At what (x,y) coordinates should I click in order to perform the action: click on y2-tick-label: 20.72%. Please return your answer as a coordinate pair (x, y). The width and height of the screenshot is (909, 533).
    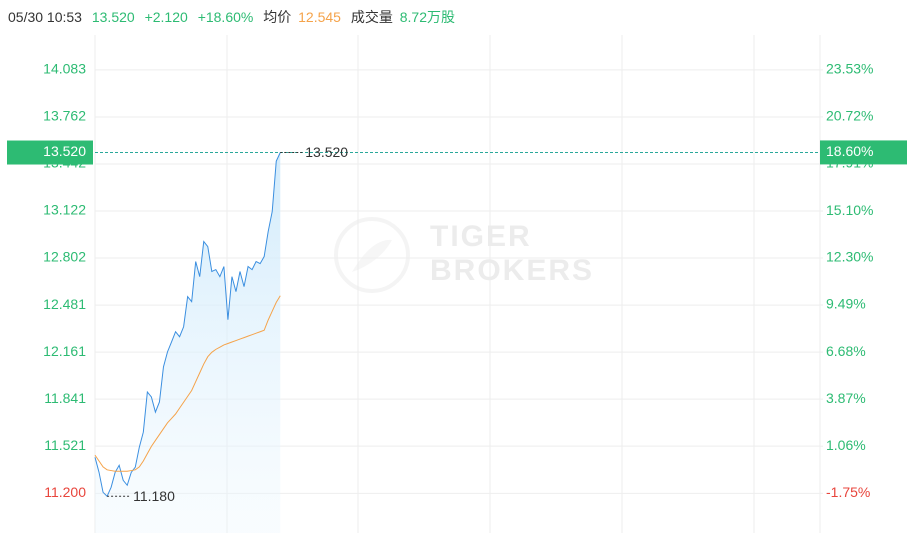
    Looking at the image, I should click on (849, 116).